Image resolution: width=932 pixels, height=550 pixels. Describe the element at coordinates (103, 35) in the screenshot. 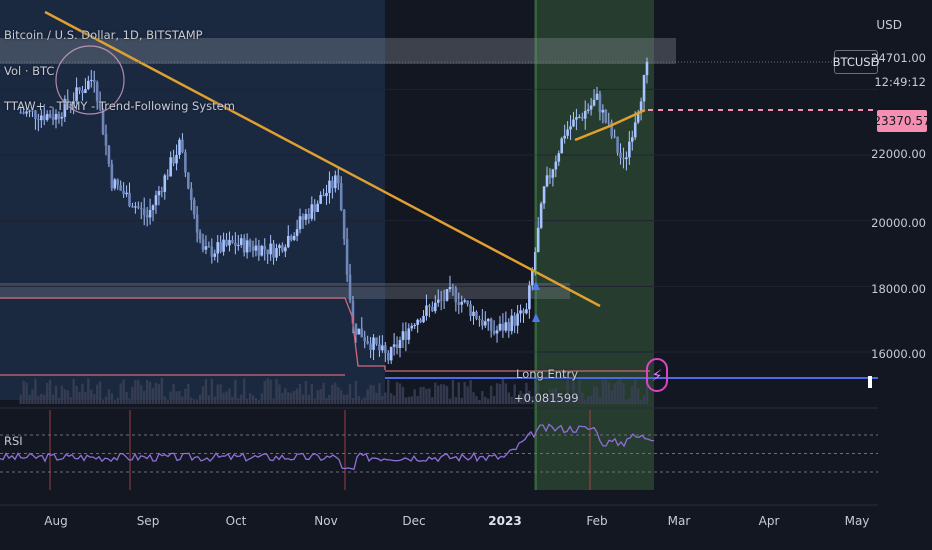

I see `legend-title: Bitcoin / U.S. Dollar, 1D, BITSTAMP` at that location.